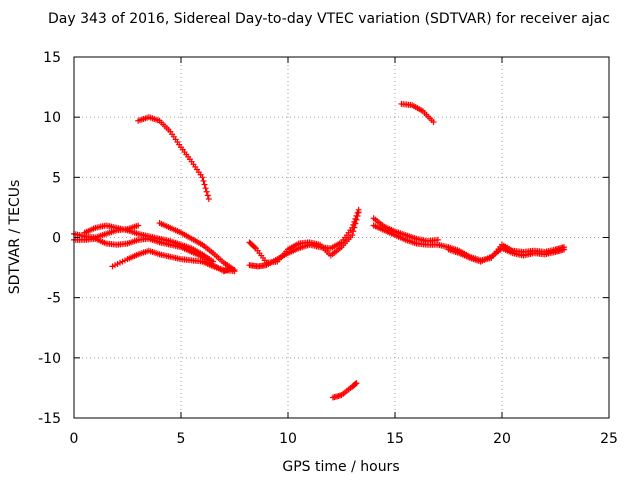 The height and width of the screenshot is (480, 640). Describe the element at coordinates (56, 178) in the screenshot. I see `y-tick-label: 5` at that location.